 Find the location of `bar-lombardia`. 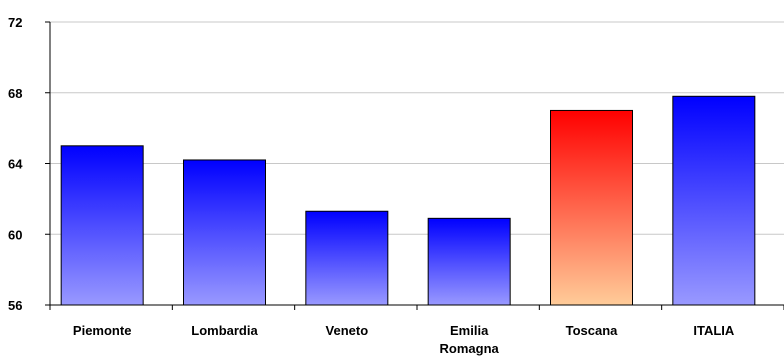

bar-lombardia is located at coordinates (224, 232).